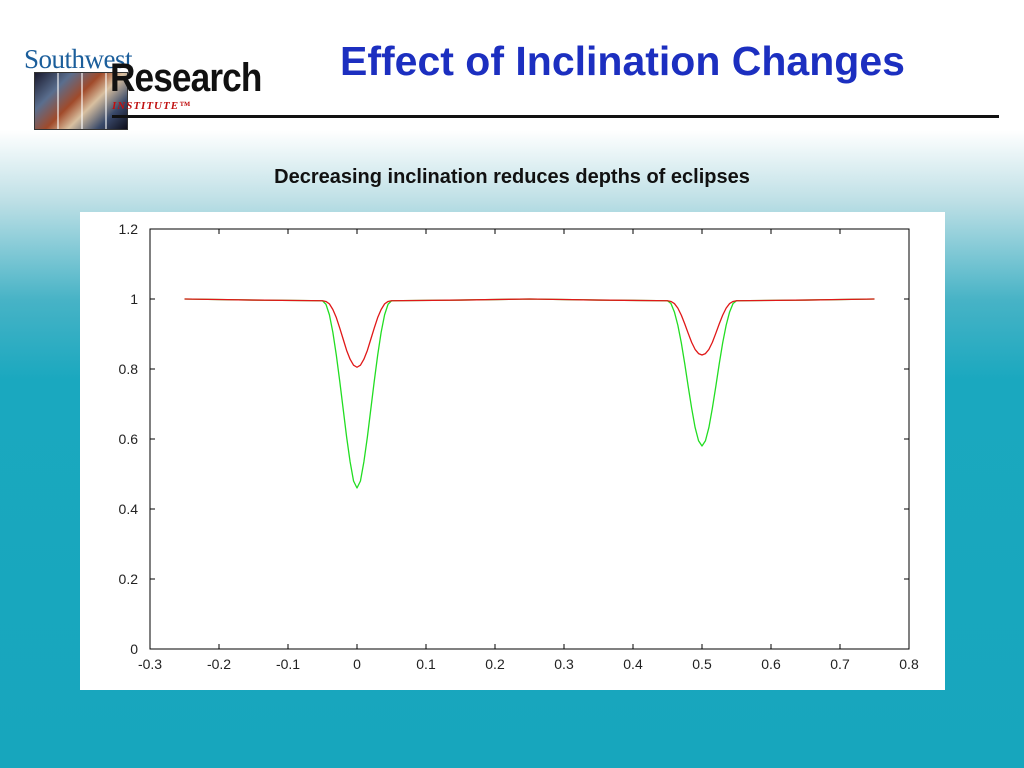 This screenshot has height=768, width=1024. I want to click on y-tick-label: 0.8, so click(129, 369).